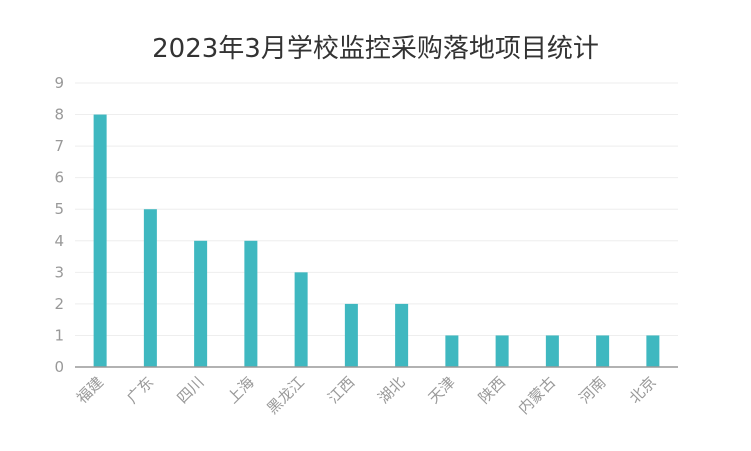  I want to click on x-category-label: 广东, so click(140, 390).